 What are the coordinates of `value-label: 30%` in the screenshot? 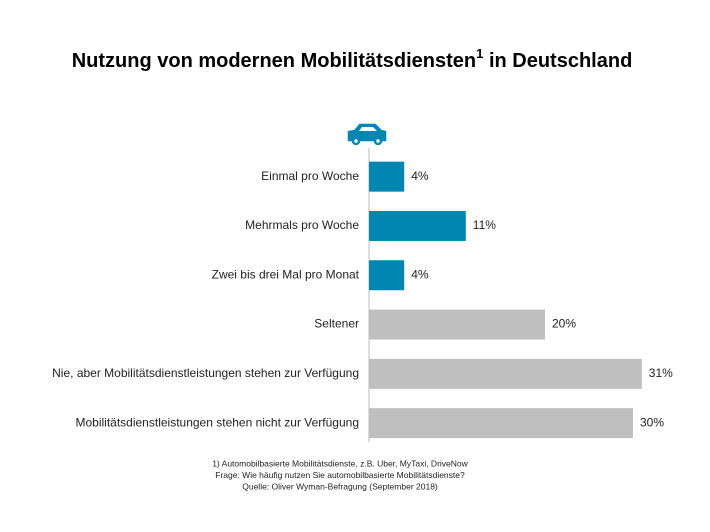 It's located at (652, 422).